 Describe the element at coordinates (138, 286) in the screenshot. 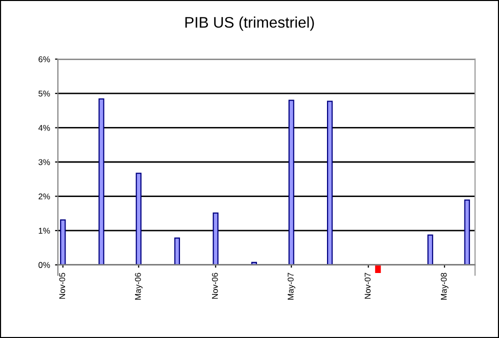

I see `x-tick-label: May-06` at that location.